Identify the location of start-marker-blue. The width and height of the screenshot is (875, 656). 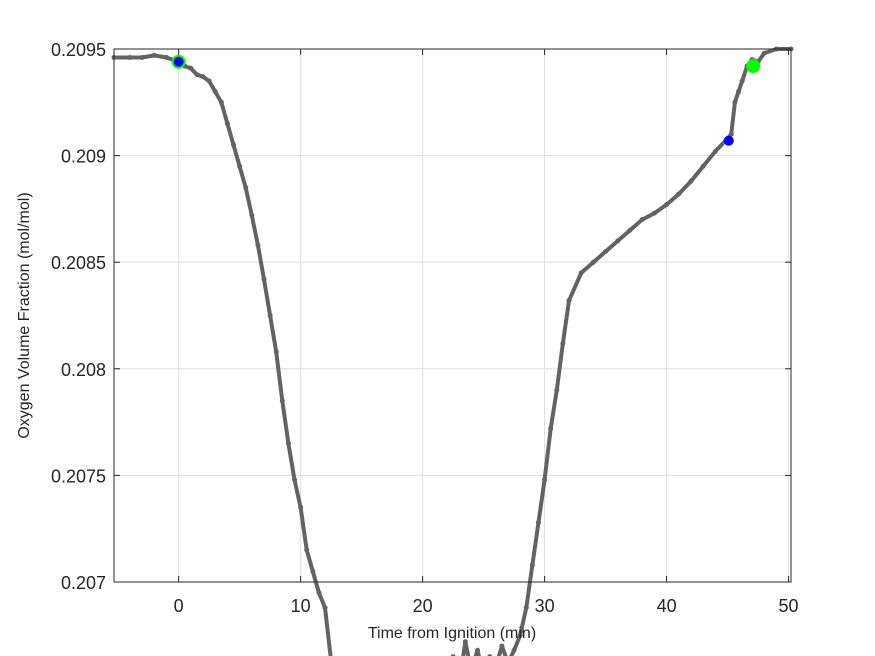
(178, 61).